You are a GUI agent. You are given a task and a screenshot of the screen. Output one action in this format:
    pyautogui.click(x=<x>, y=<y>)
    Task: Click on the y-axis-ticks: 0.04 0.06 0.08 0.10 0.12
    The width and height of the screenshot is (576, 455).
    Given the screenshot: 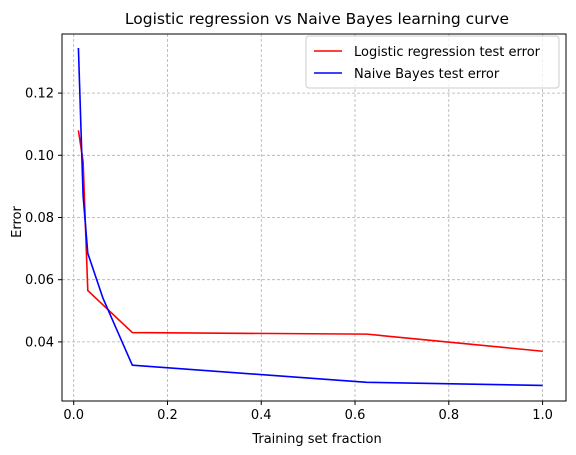 What is the action you would take?
    pyautogui.click(x=43, y=218)
    